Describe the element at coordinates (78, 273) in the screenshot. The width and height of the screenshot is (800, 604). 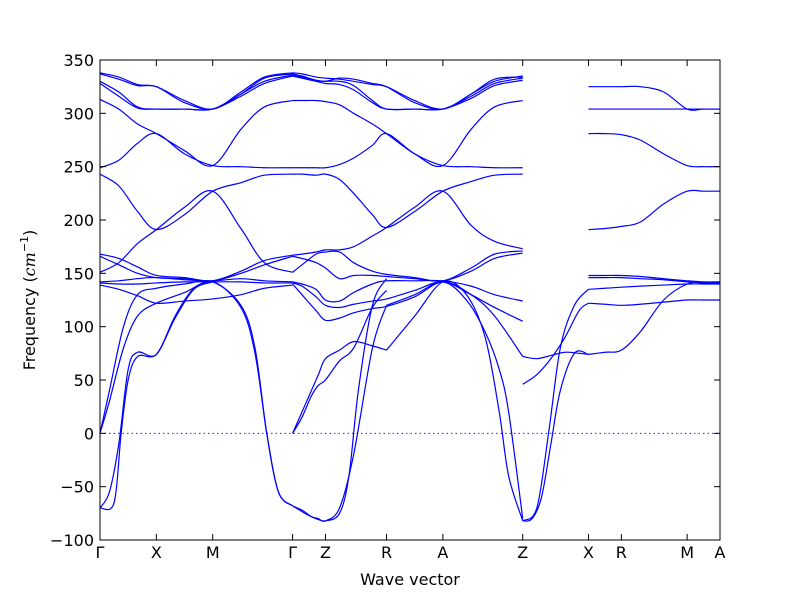
I see `y-tick-label: 150` at that location.